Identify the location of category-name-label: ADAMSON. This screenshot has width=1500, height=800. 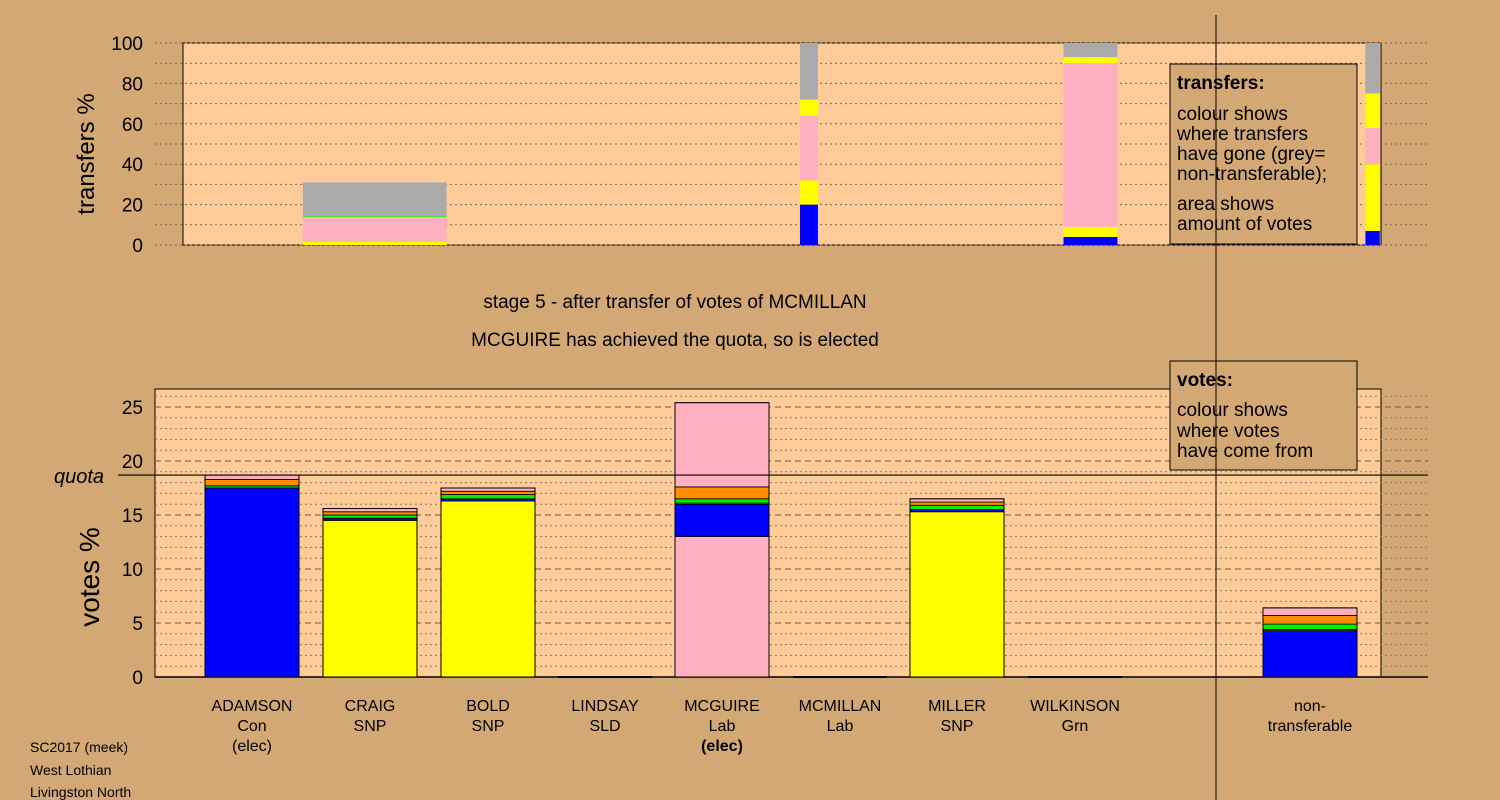
(252, 706).